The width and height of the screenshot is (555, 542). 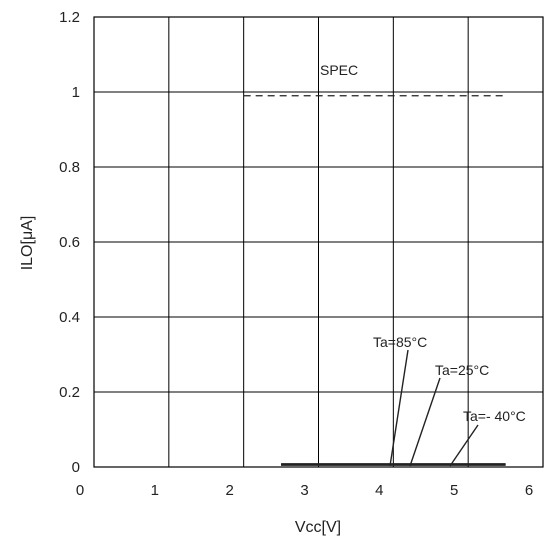 I want to click on y-axis-label: ILO[μA], so click(x=27, y=243).